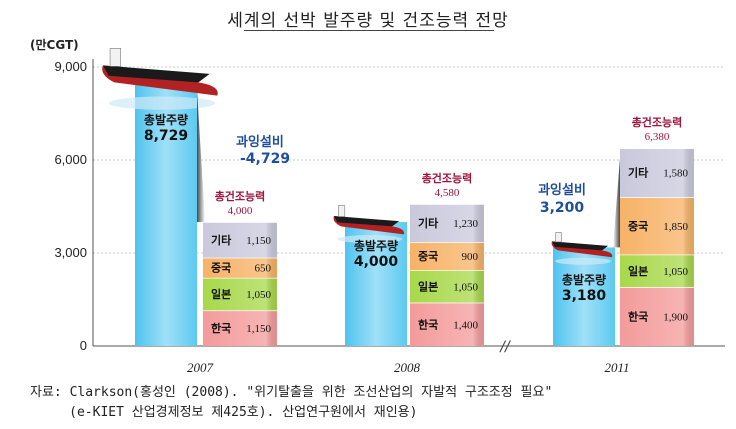 The height and width of the screenshot is (429, 736). What do you see at coordinates (407, 367) in the screenshot?
I see `x-tick-label: 2008` at bounding box center [407, 367].